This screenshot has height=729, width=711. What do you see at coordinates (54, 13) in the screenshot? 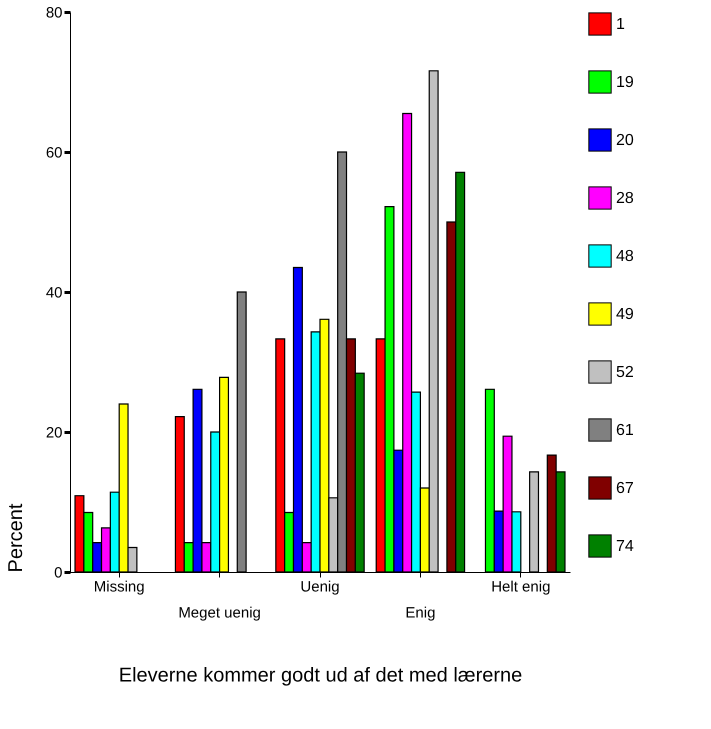
I see `y-tick-label: 80` at bounding box center [54, 13].